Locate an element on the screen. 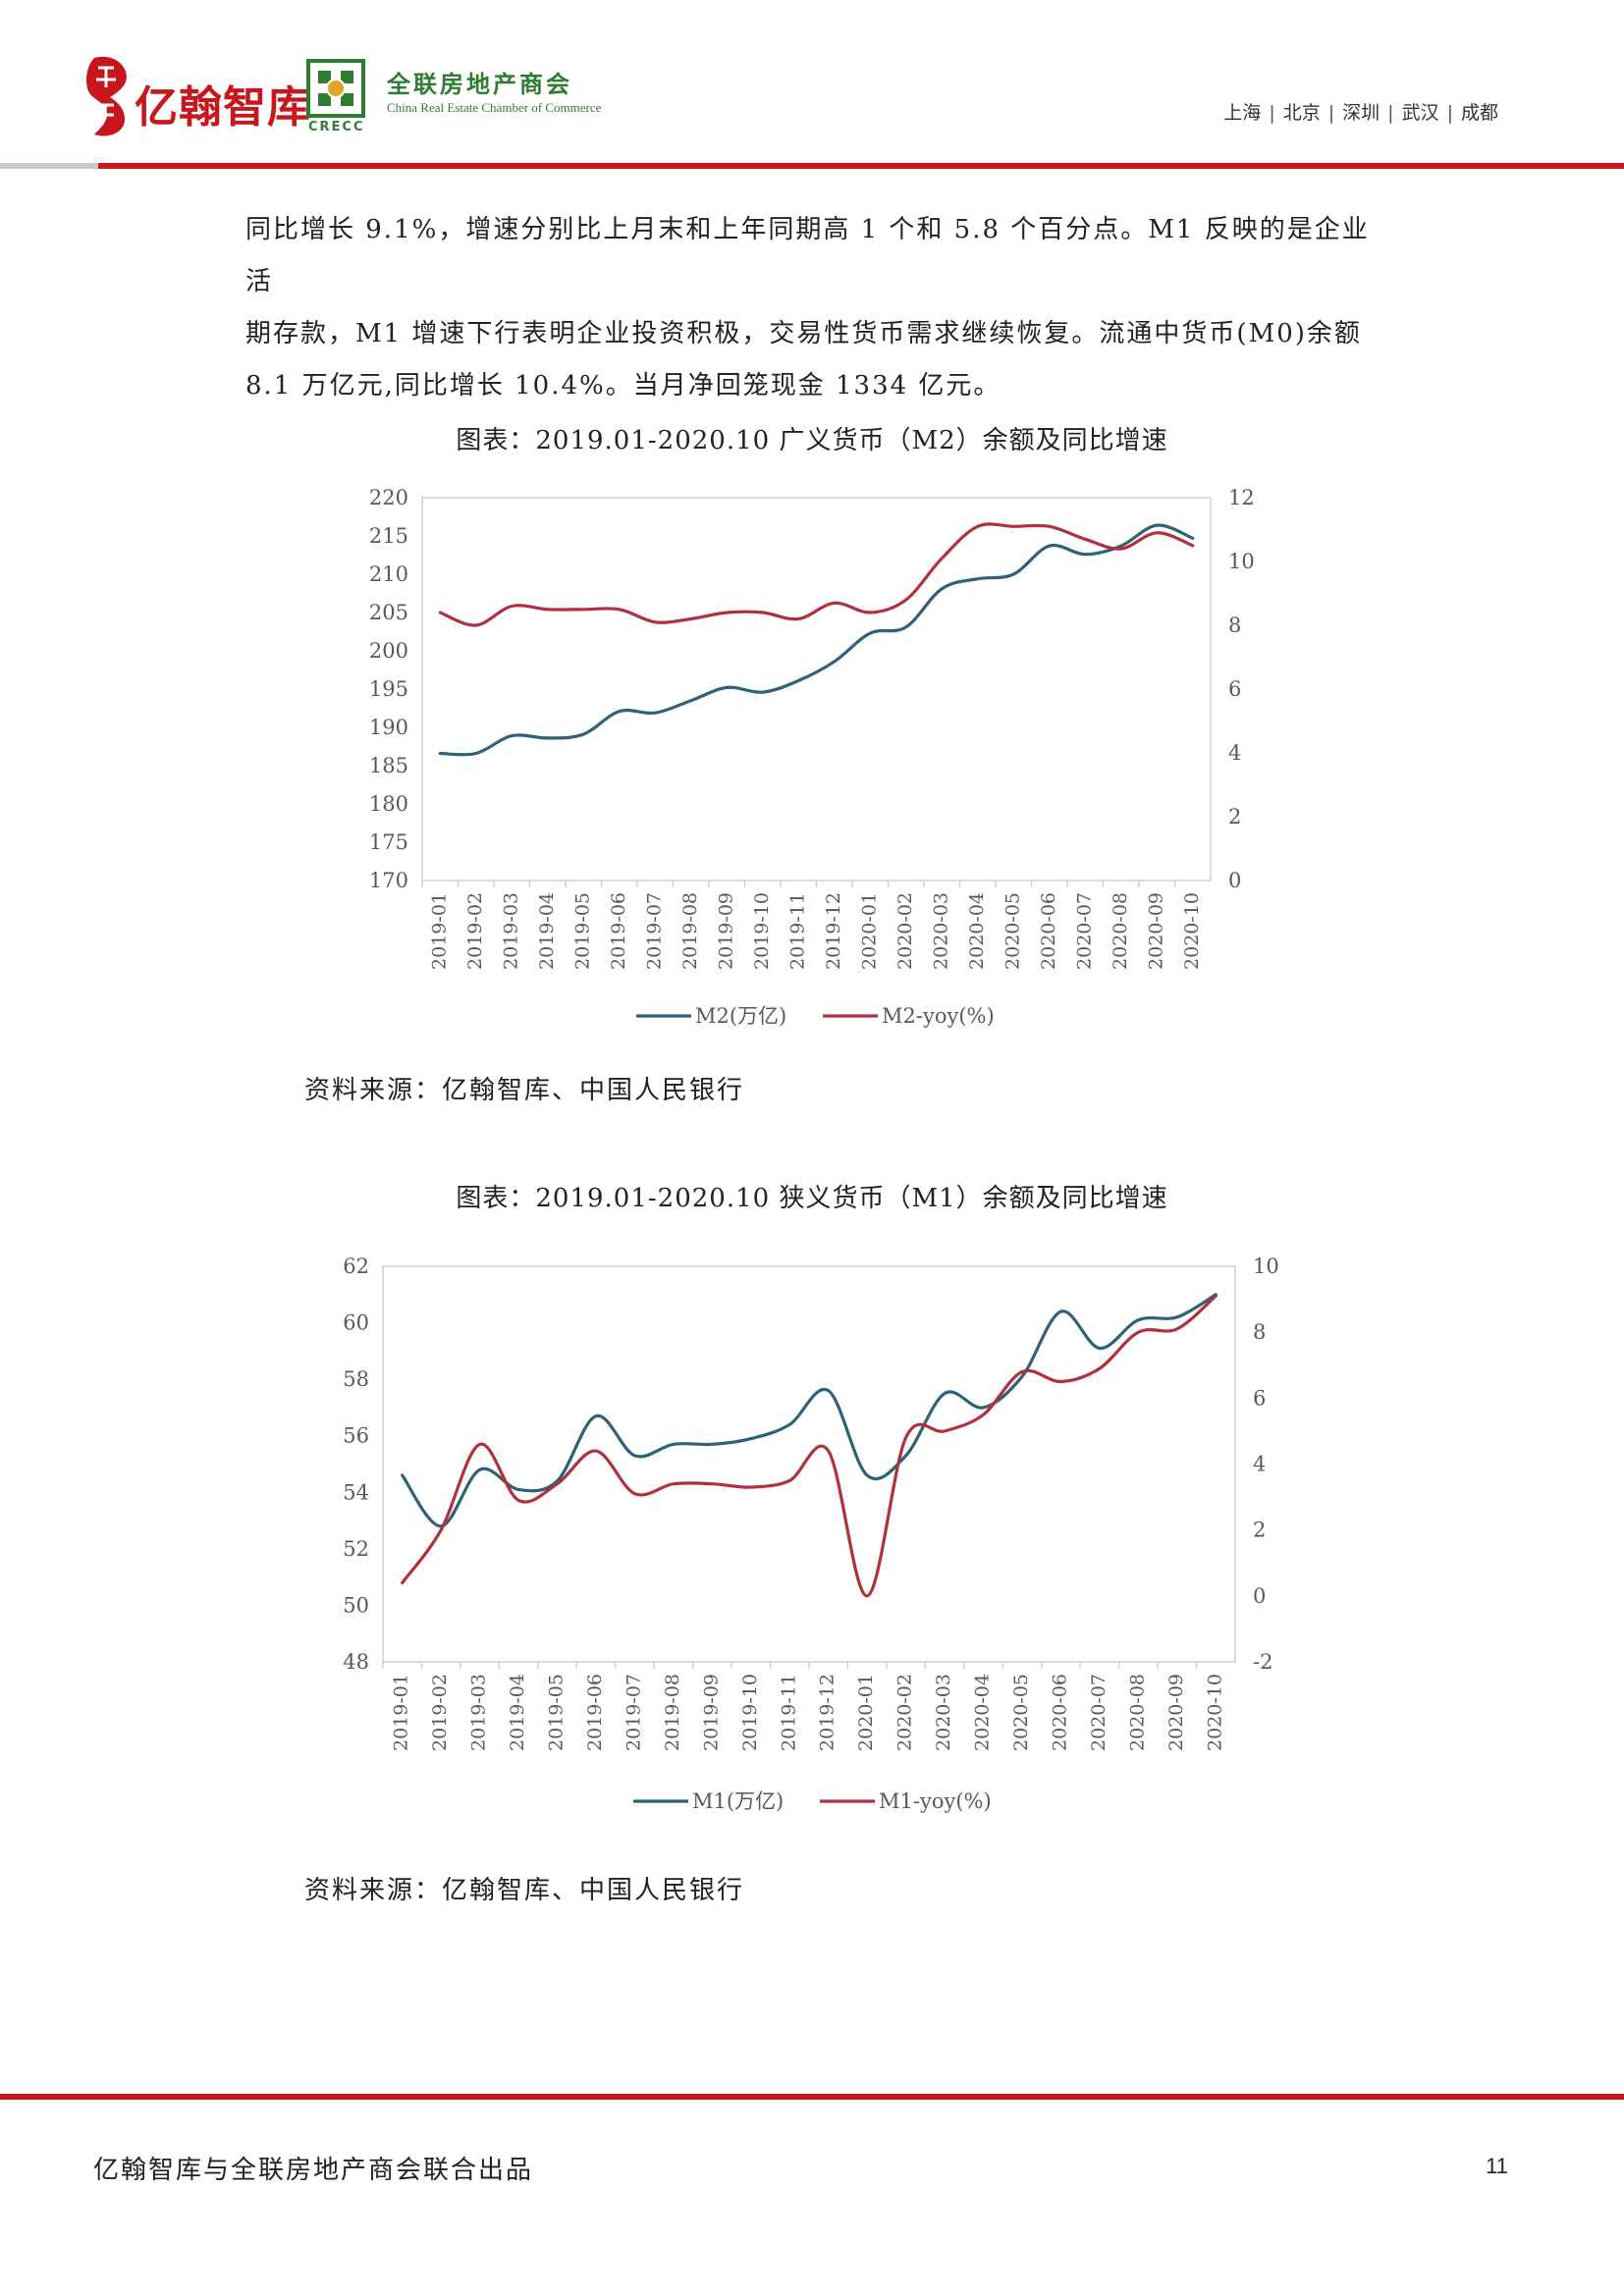  y-right-tick-label: 2 is located at coordinates (1234, 816).